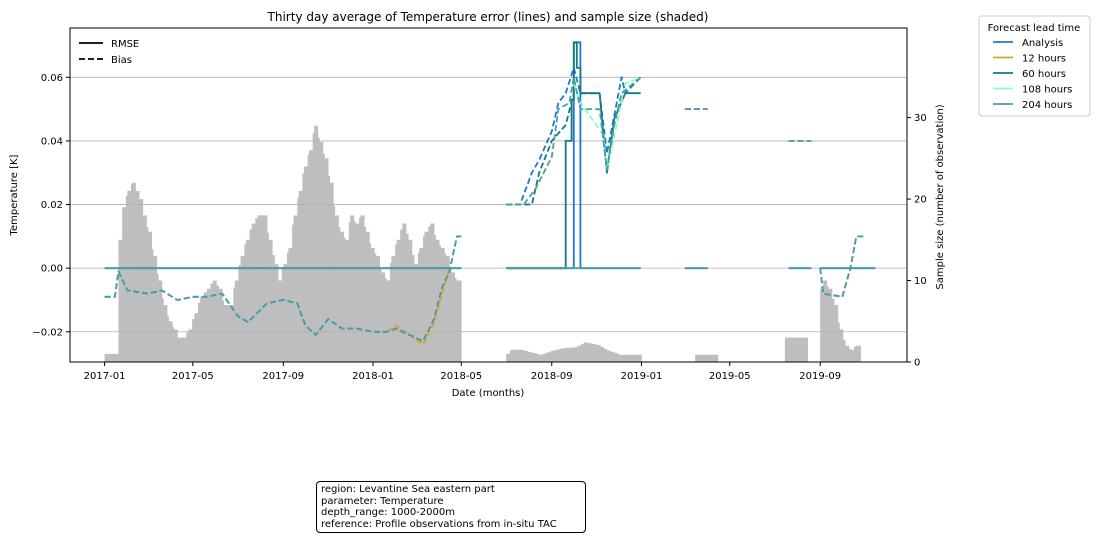  I want to click on legend-item-label: 204 hours, so click(1047, 105).